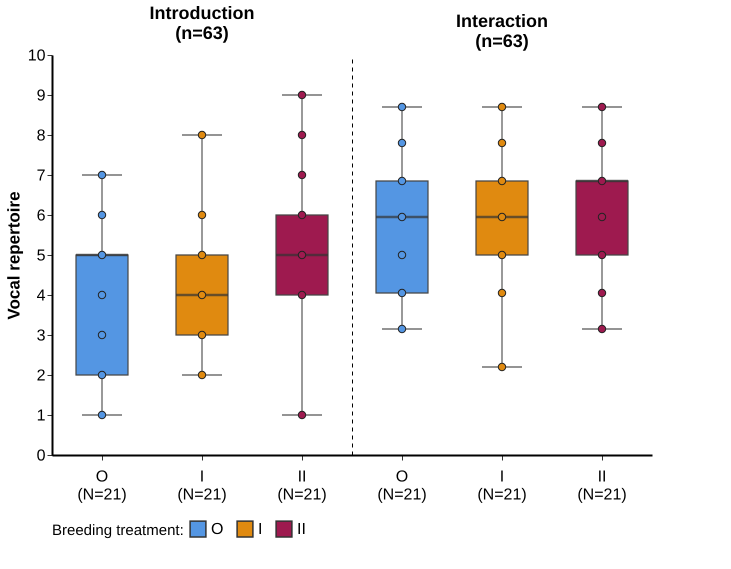 Image resolution: width=731 pixels, height=569 pixels. Describe the element at coordinates (41, 296) in the screenshot. I see `y-tick-label: 4` at that location.